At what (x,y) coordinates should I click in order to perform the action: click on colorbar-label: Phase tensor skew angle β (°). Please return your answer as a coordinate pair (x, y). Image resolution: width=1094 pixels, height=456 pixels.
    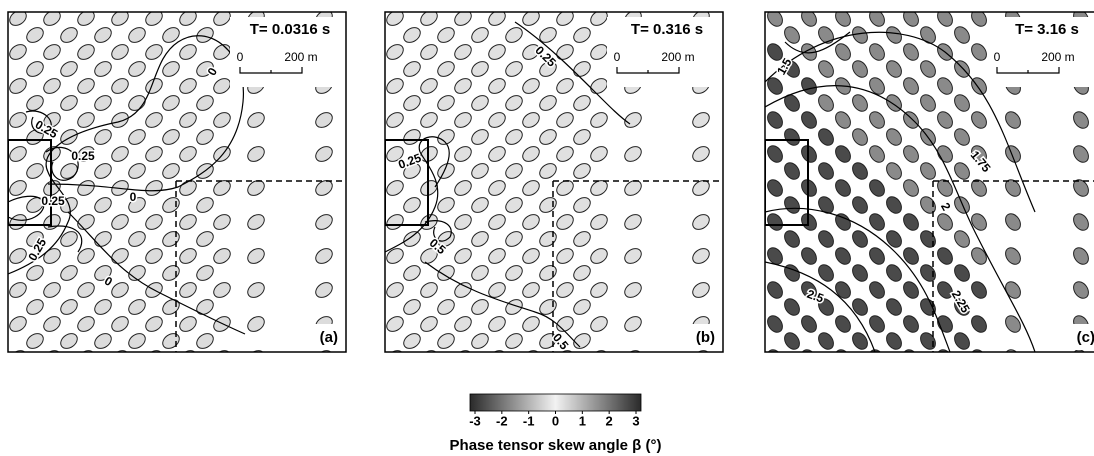
    Looking at the image, I should click on (556, 445).